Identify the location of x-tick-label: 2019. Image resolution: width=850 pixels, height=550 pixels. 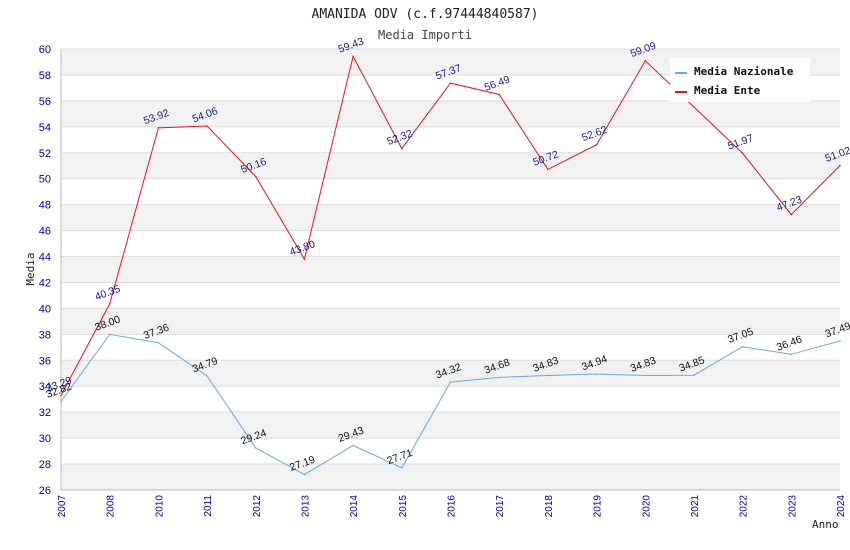
(598, 506).